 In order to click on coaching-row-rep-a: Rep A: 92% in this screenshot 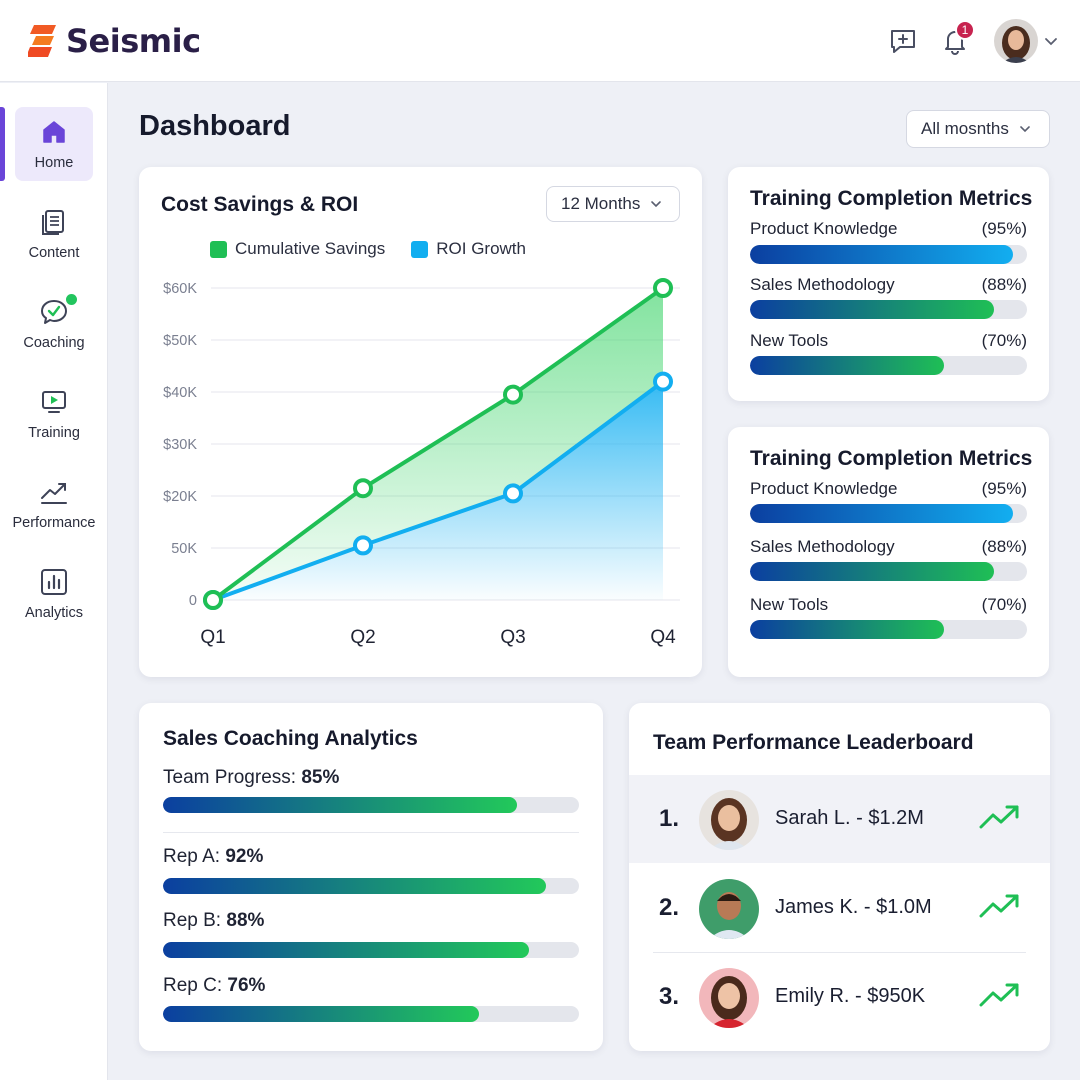, I will do `click(371, 870)`.